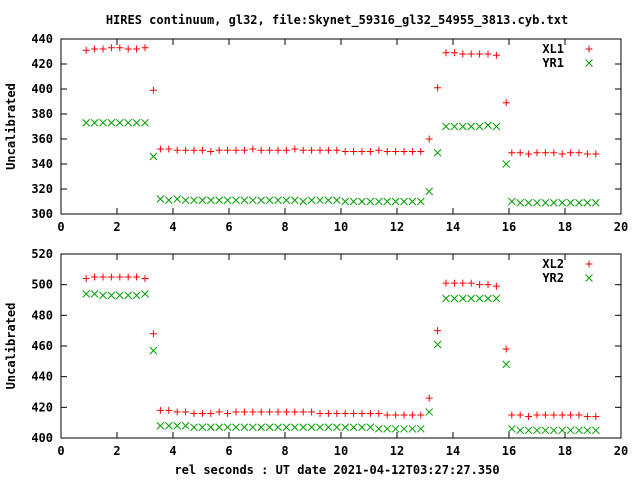 Image resolution: width=640 pixels, height=480 pixels. I want to click on y-axis-label: Uncalibrated, so click(11, 126).